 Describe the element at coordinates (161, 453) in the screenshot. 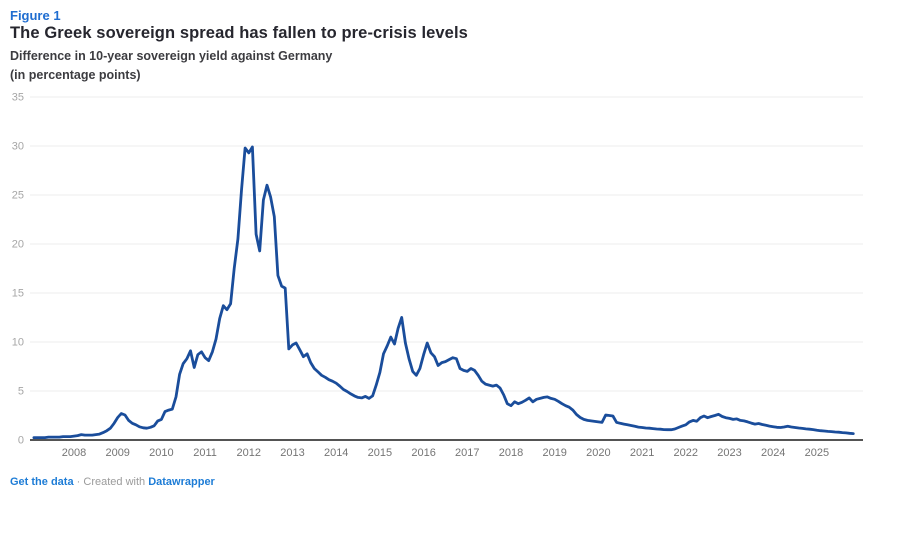

I see `x-axis-label: 2010` at that location.